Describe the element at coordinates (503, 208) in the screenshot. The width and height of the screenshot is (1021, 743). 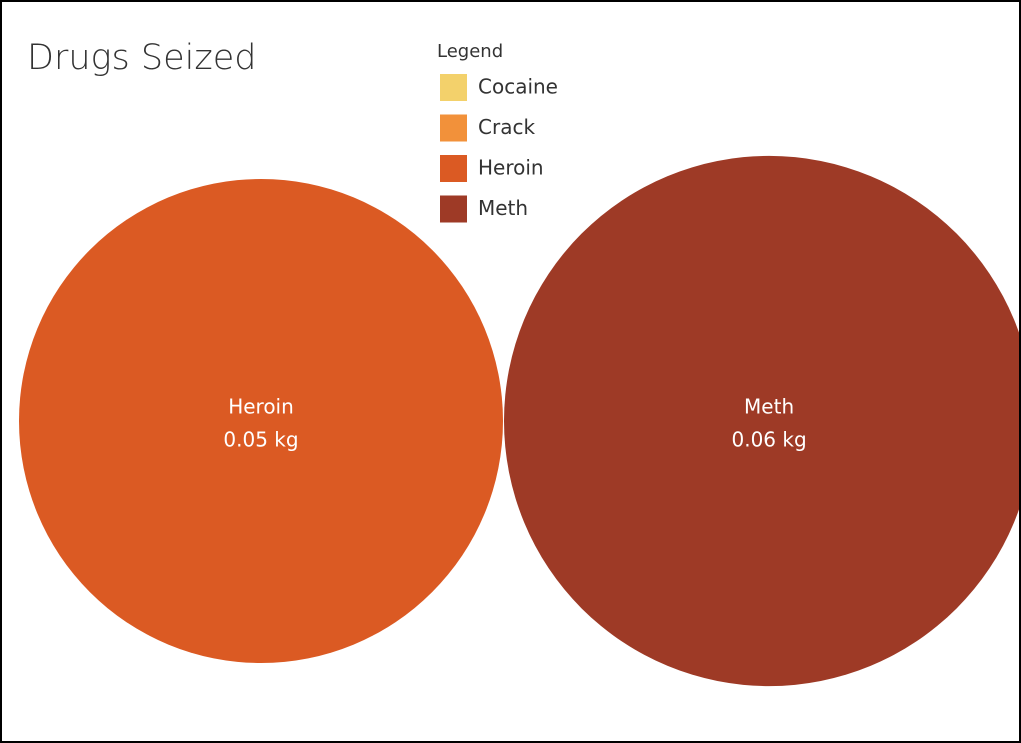
I see `legend-label: Meth` at that location.